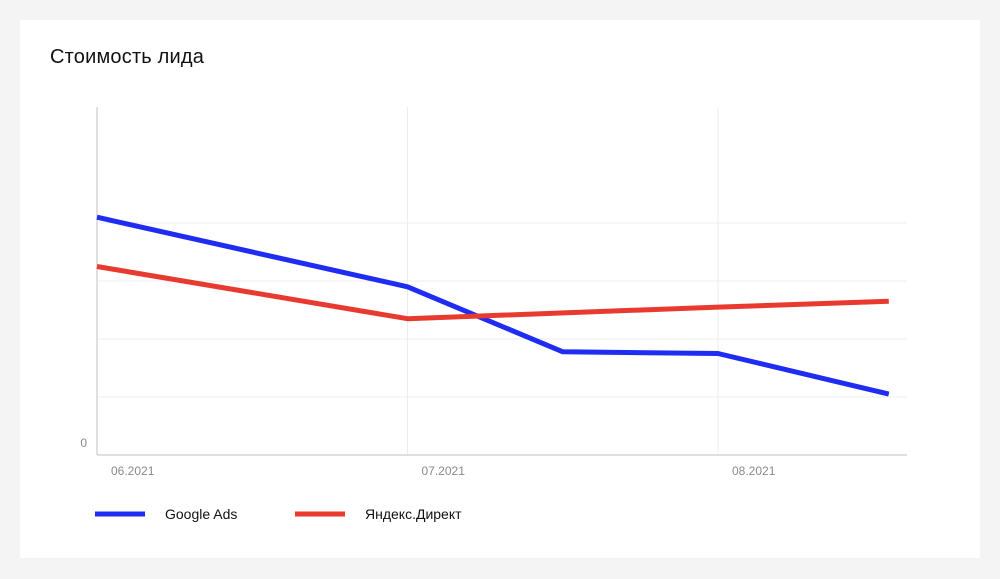 The width and height of the screenshot is (1000, 579). What do you see at coordinates (278, 514) in the screenshot?
I see `legend: Google Ads Яндекс.Директ` at bounding box center [278, 514].